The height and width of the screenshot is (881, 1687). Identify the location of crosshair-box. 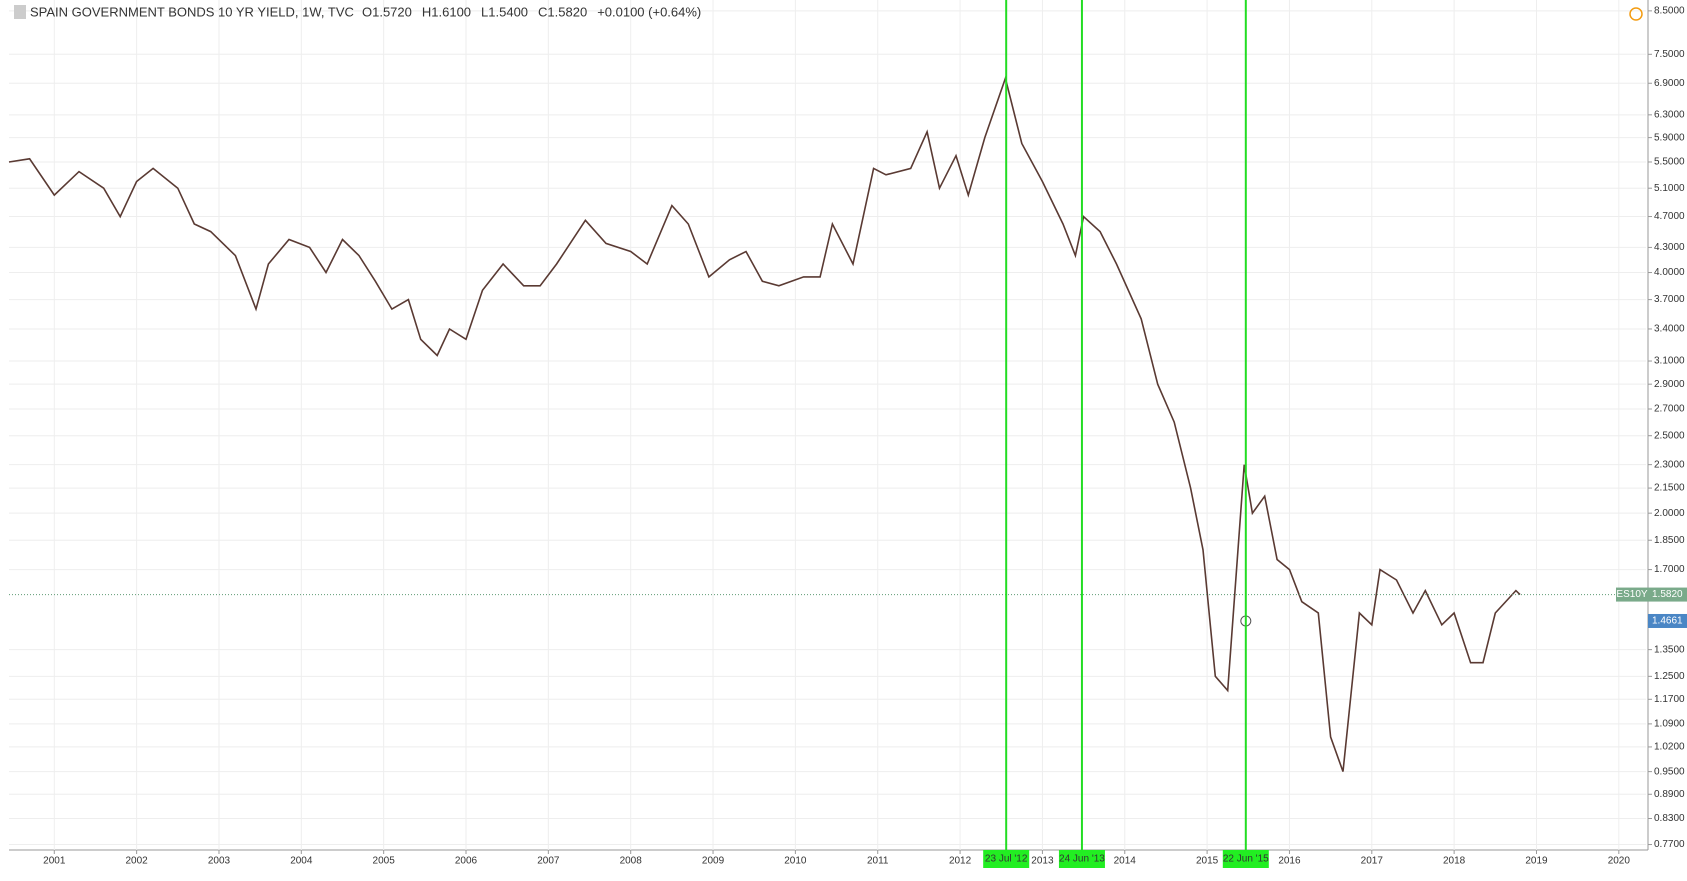
(1667, 620).